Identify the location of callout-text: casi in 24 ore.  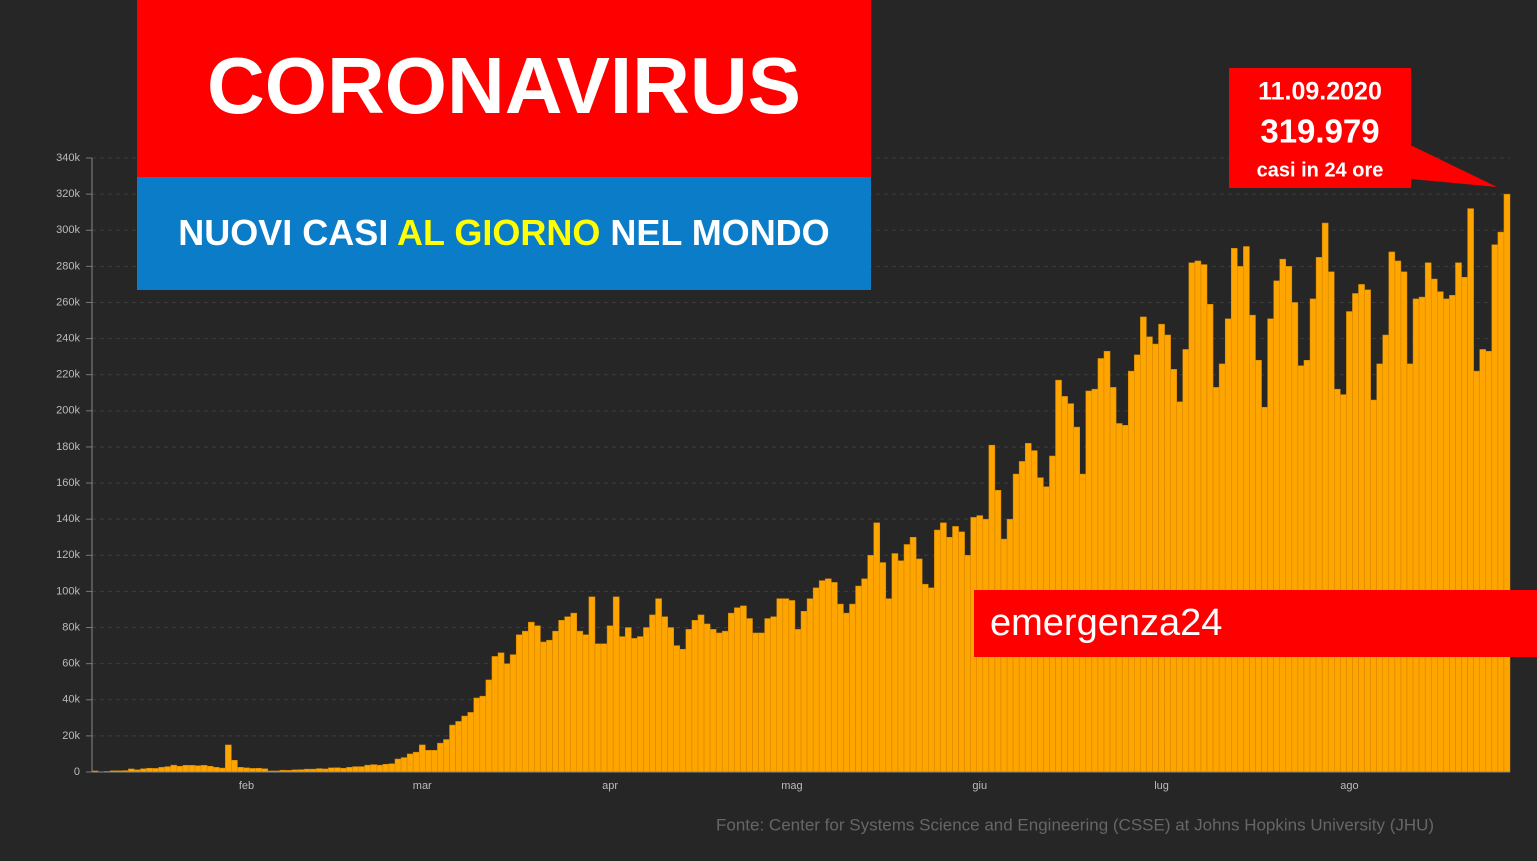
(1320, 170).